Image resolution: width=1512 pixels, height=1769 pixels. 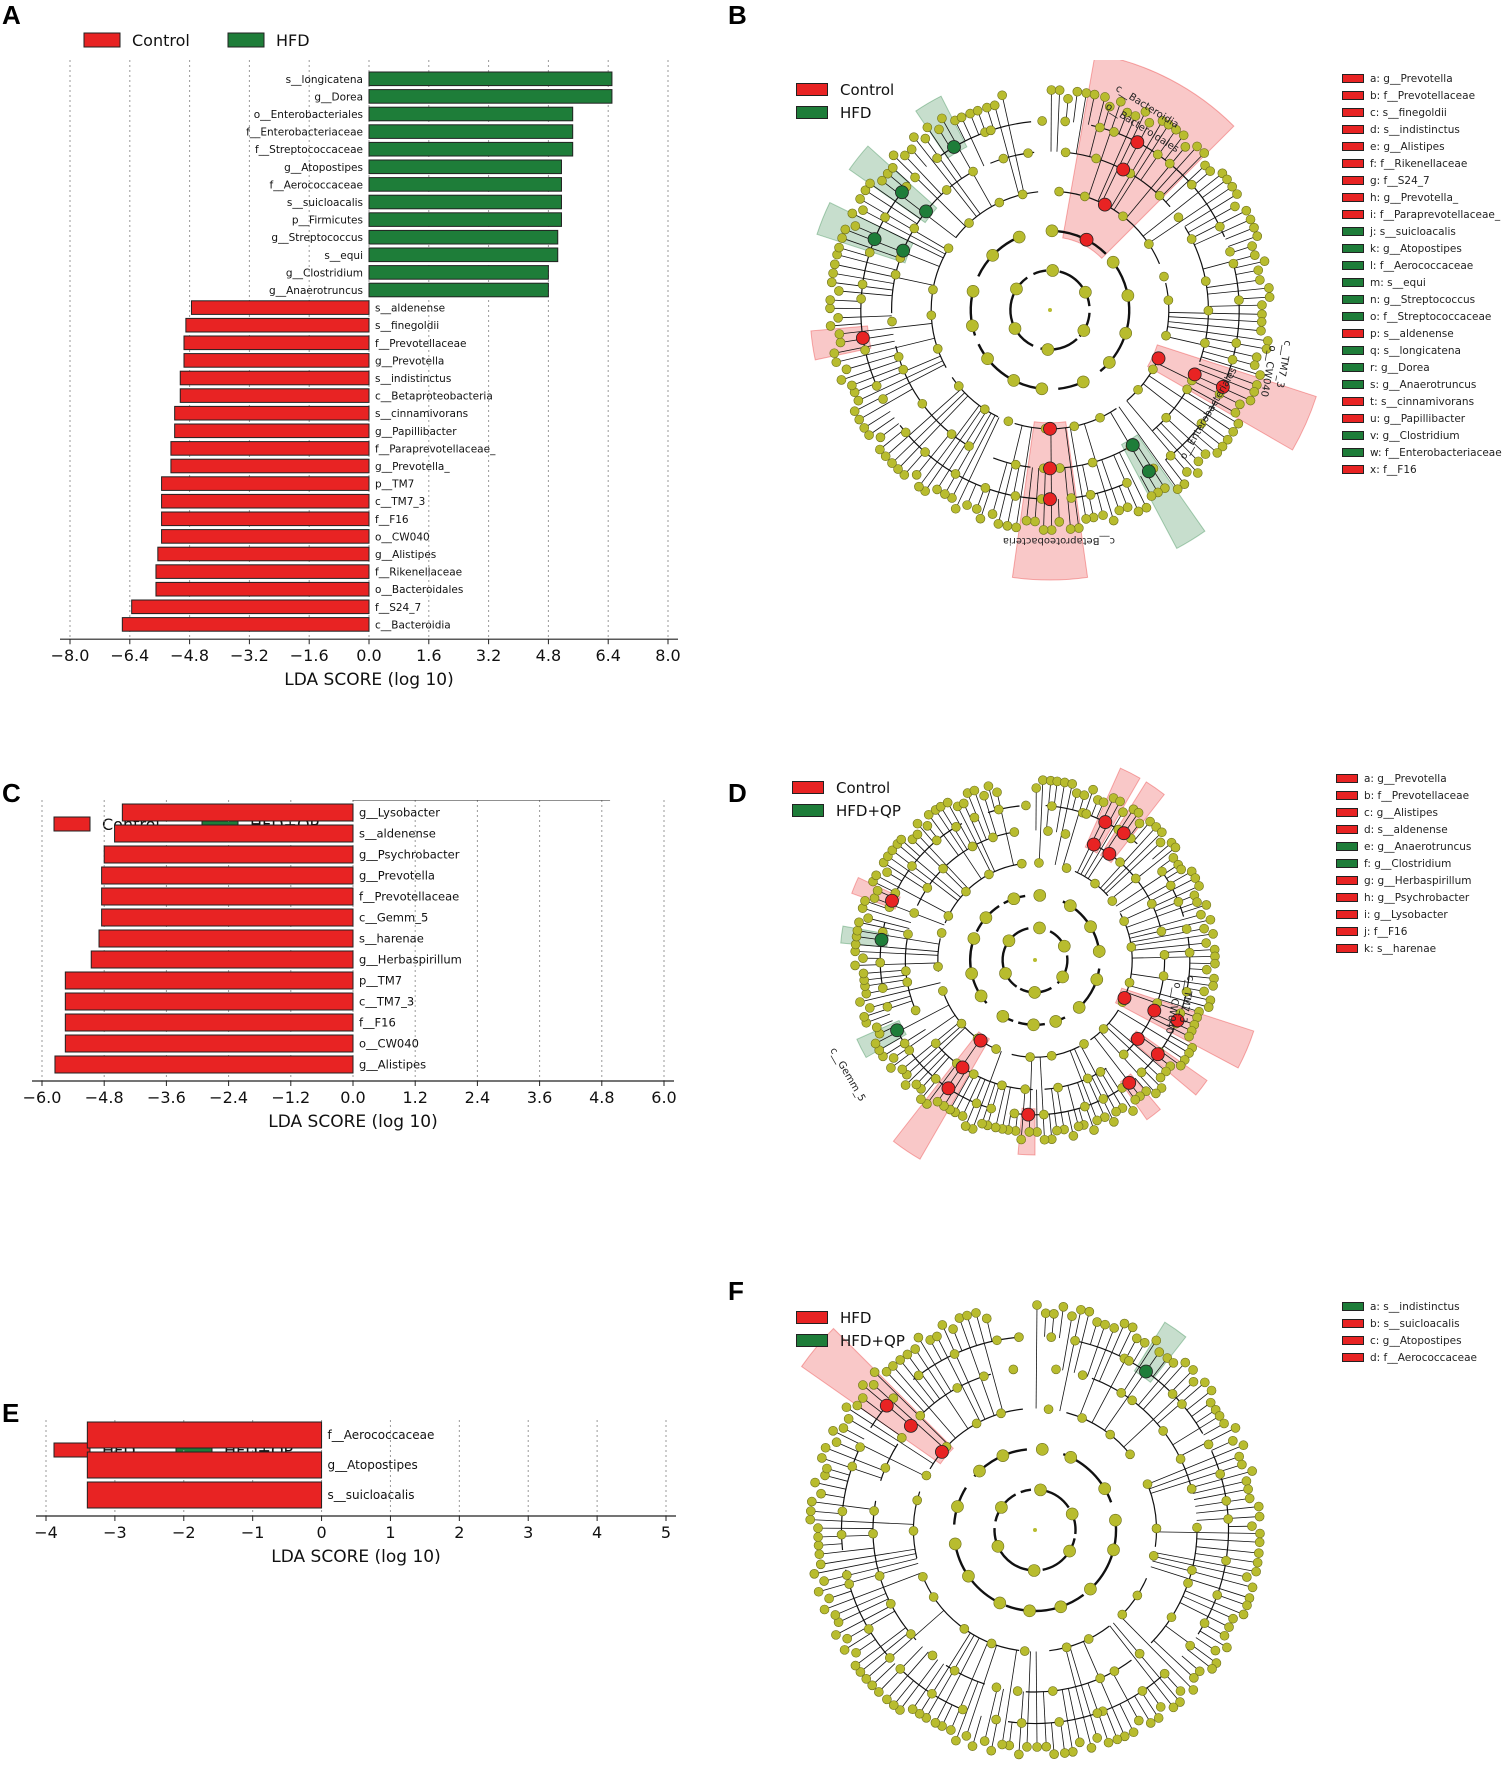 I want to click on bar-label: f__Aerococcaceae, so click(x=381, y=1435).